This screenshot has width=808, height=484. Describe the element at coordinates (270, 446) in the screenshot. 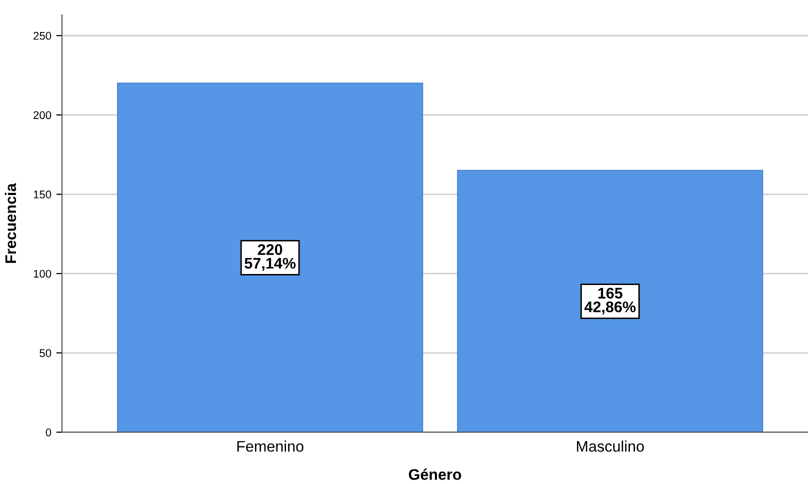

I see `x-tick-label: Femenino` at that location.